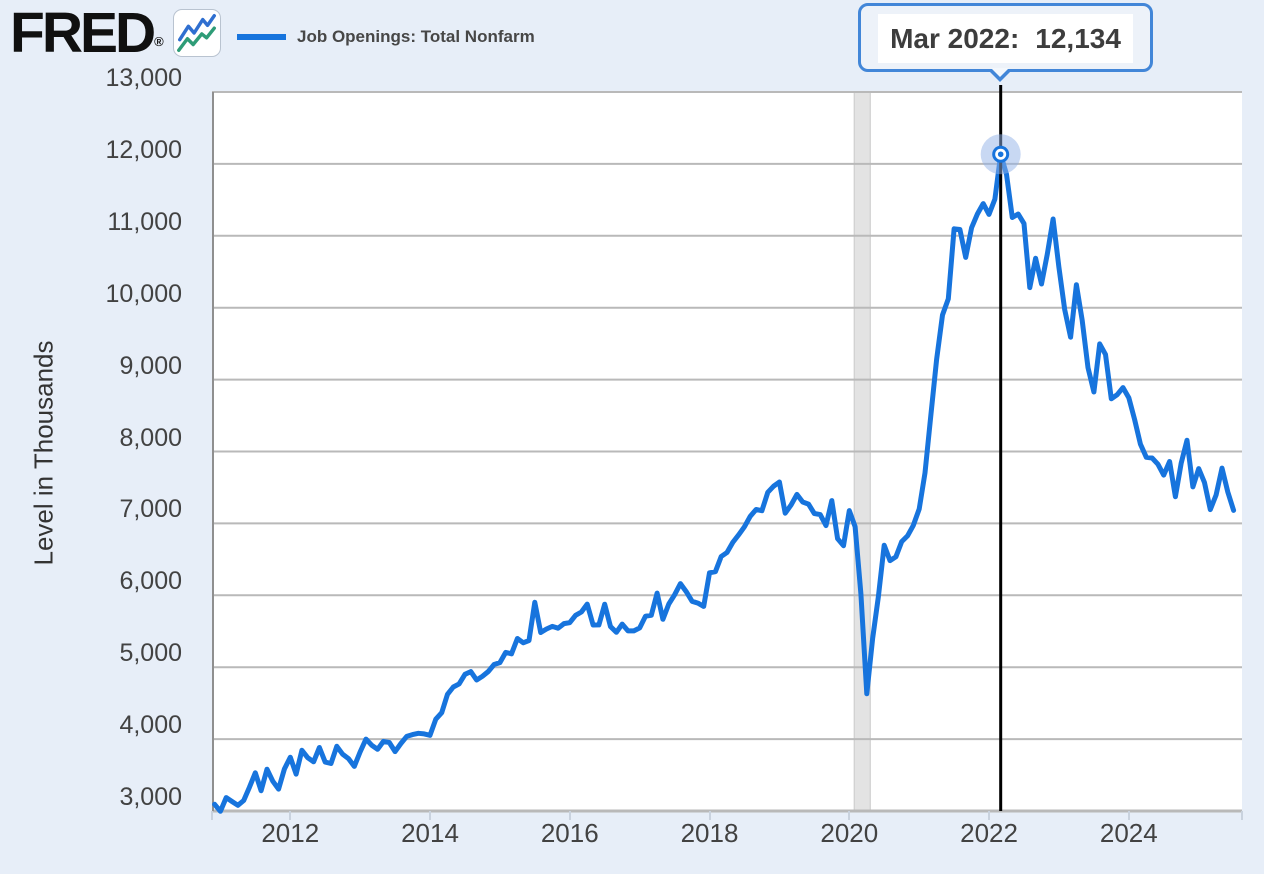 This screenshot has height=874, width=1264. I want to click on y-axis-tick-label: 13,000, so click(143, 78).